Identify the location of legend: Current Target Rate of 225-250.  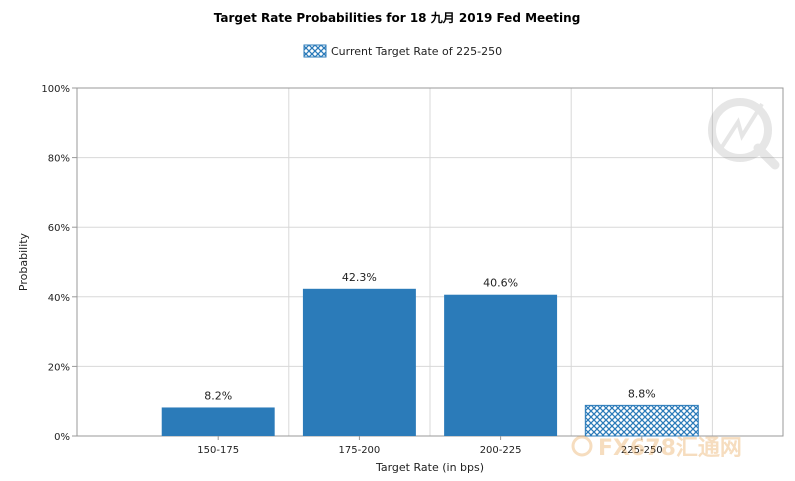
(402, 51).